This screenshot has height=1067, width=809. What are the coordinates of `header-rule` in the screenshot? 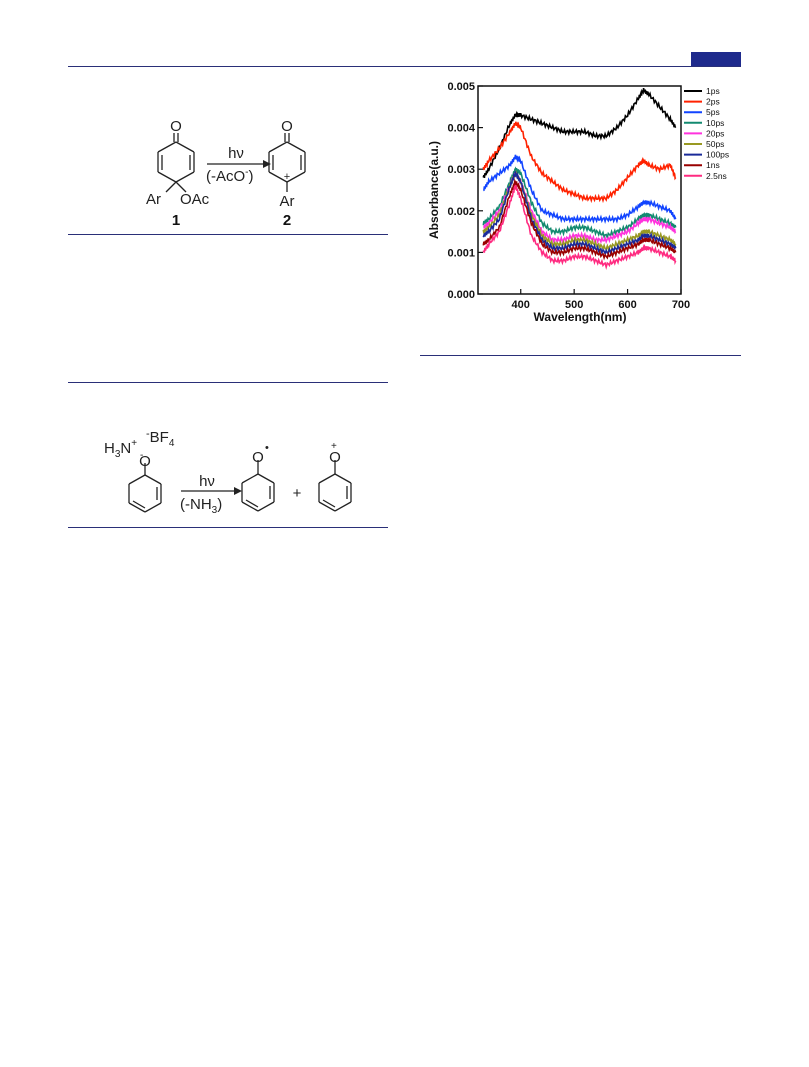 It's located at (404, 66).